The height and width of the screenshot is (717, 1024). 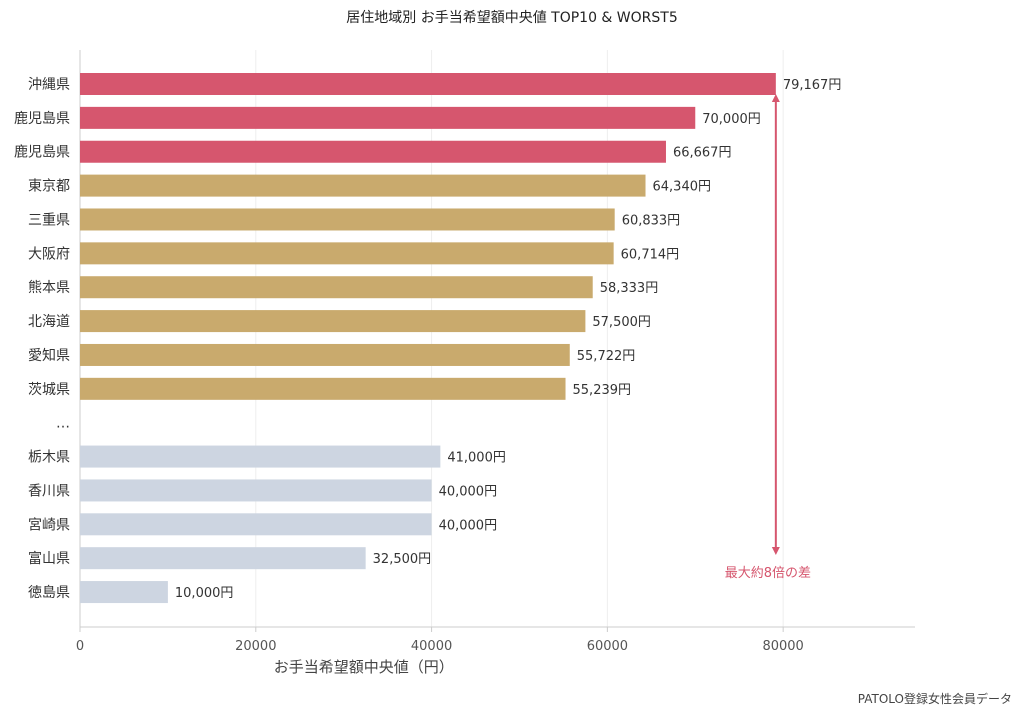 What do you see at coordinates (602, 390) in the screenshot?
I see `value-label: 55,239円` at bounding box center [602, 390].